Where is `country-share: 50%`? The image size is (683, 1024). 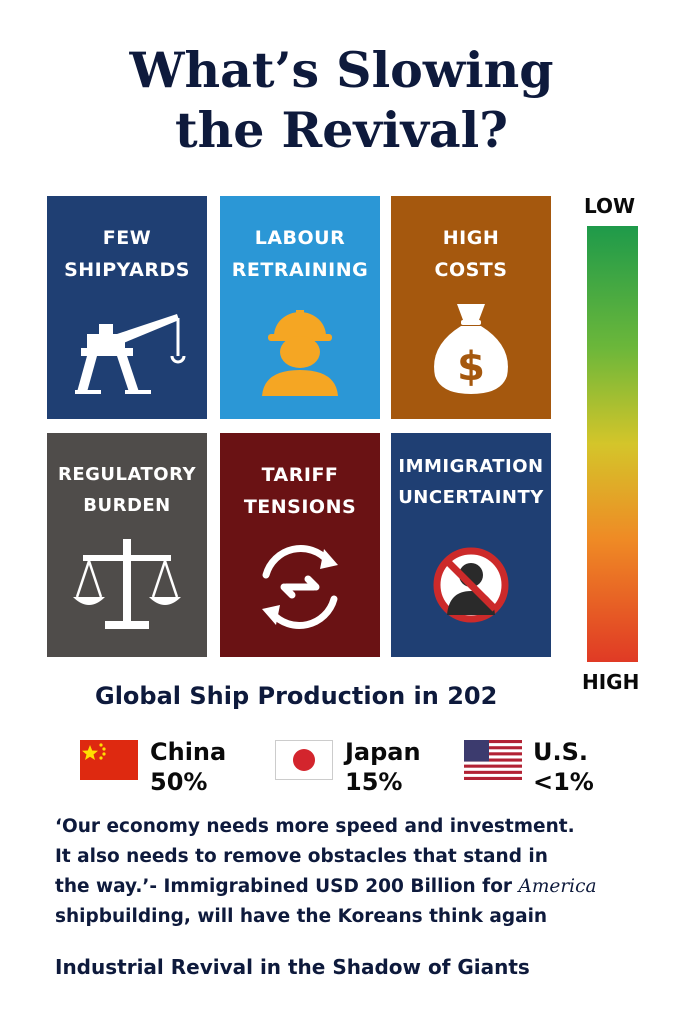
country-share: 50% is located at coordinates (179, 782).